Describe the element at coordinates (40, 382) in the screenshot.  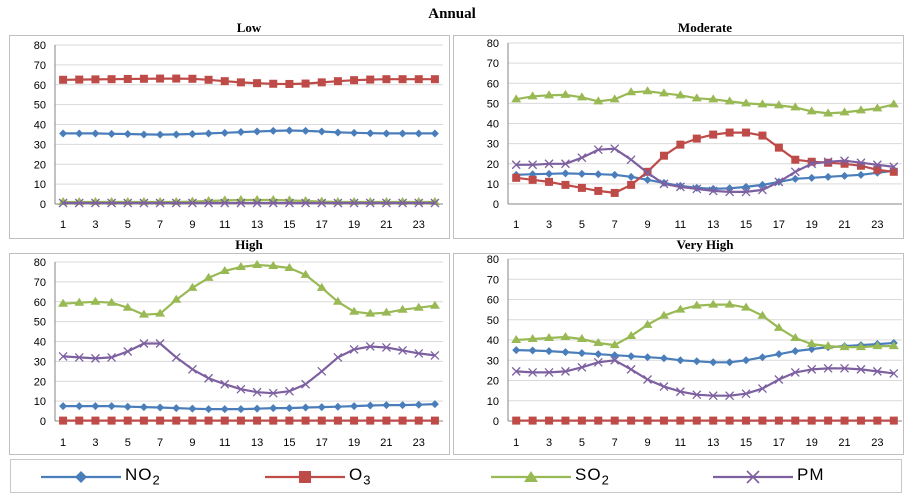
I see `ytick-label-20: 20` at that location.